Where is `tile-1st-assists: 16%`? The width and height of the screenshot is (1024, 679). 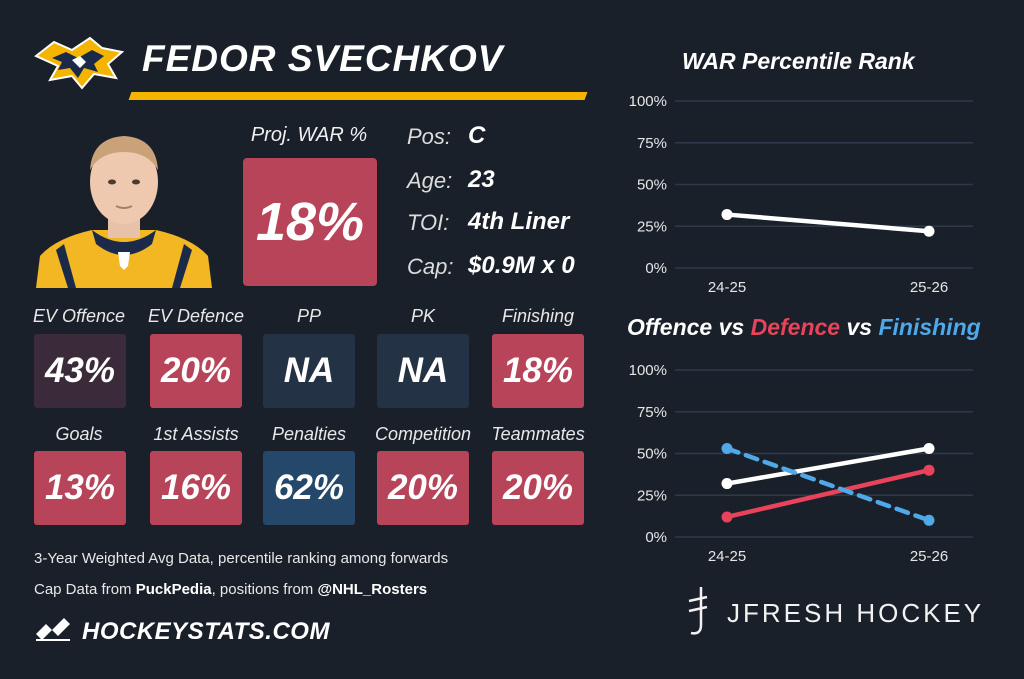 tile-1st-assists: 16% is located at coordinates (196, 488).